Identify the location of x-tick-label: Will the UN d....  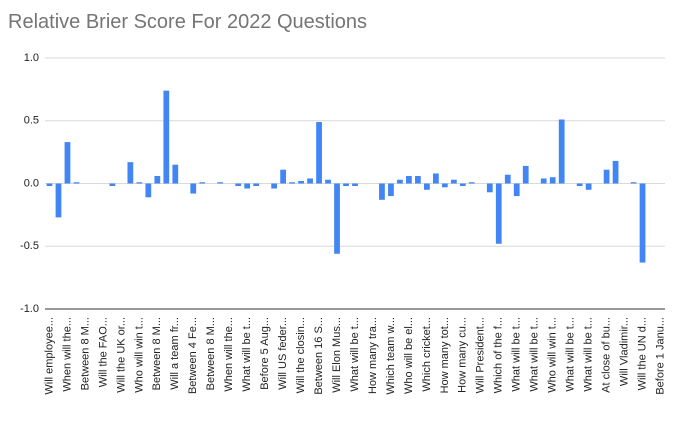
(642, 353).